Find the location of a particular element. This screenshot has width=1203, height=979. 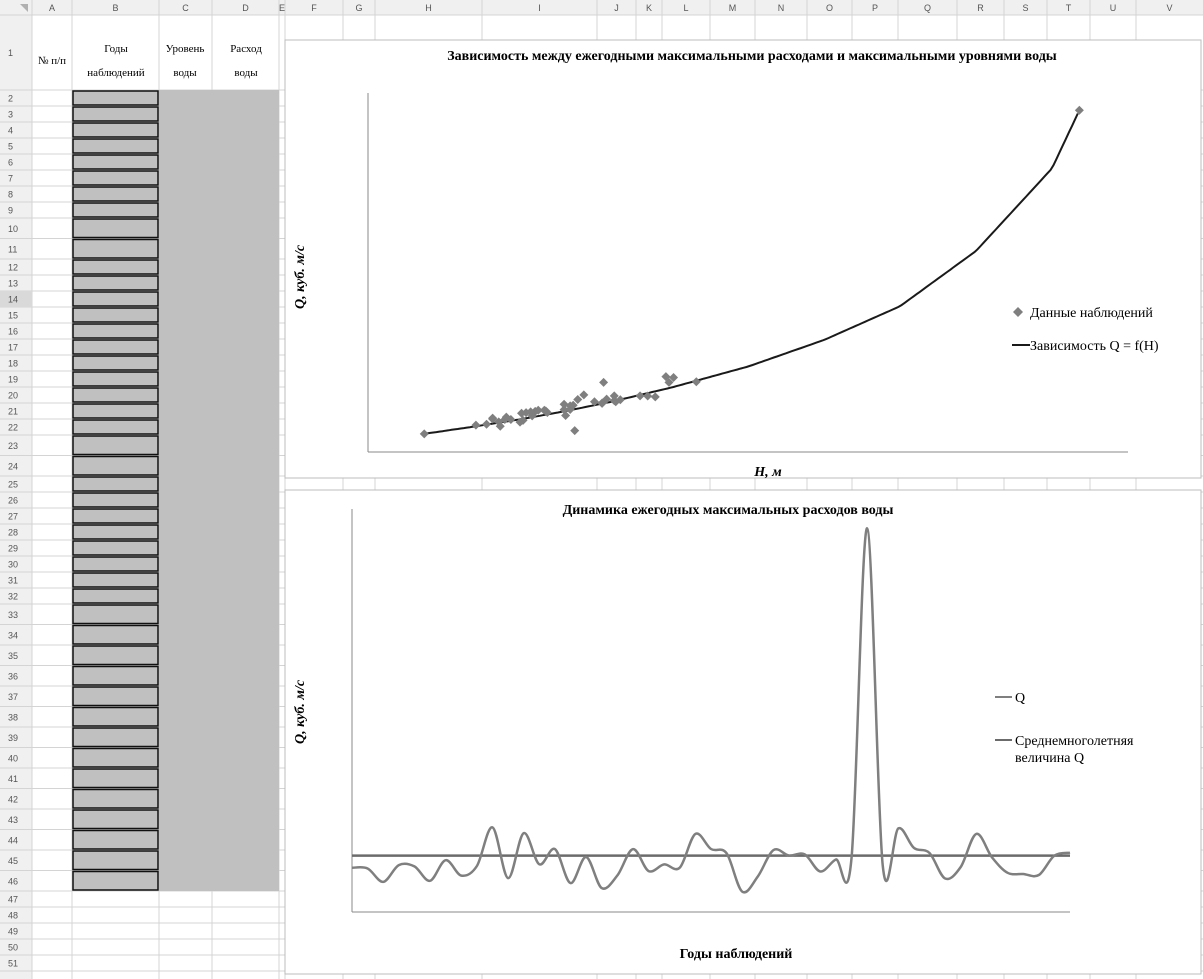

row-header: 5 is located at coordinates (10, 147).